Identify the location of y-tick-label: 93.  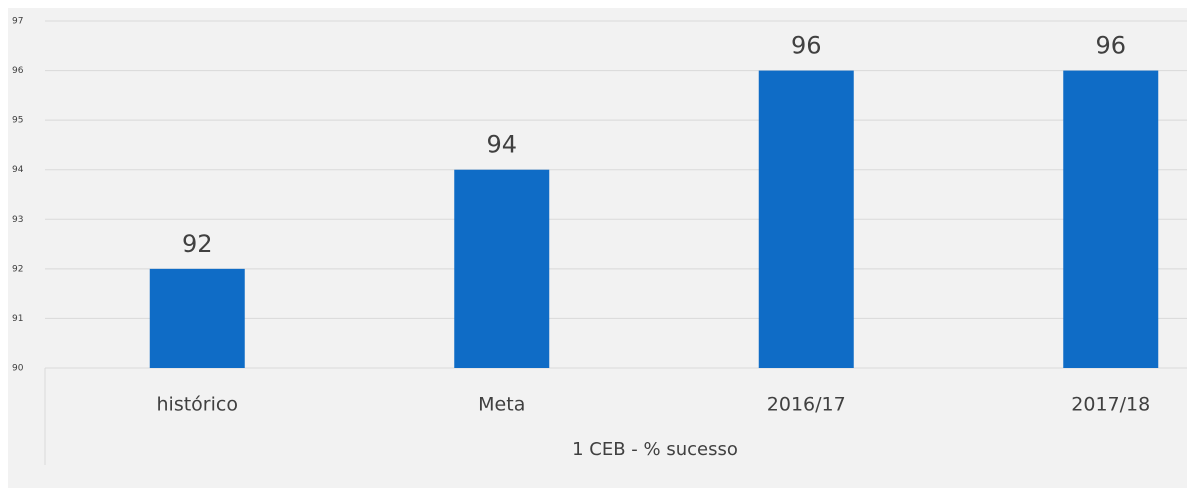
(17, 220).